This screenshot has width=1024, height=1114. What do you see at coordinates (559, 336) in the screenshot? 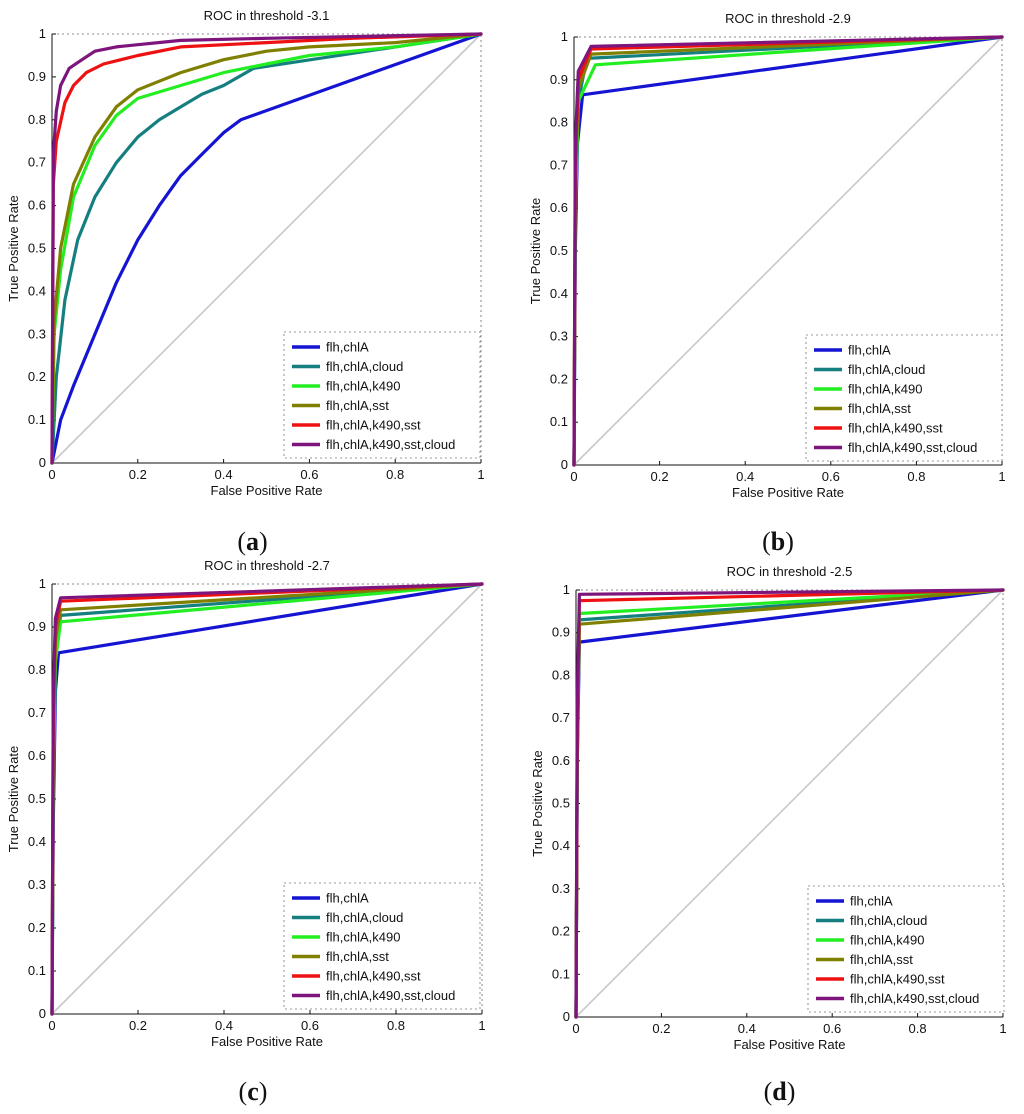
I see `y-tick-label: 0.3` at bounding box center [559, 336].